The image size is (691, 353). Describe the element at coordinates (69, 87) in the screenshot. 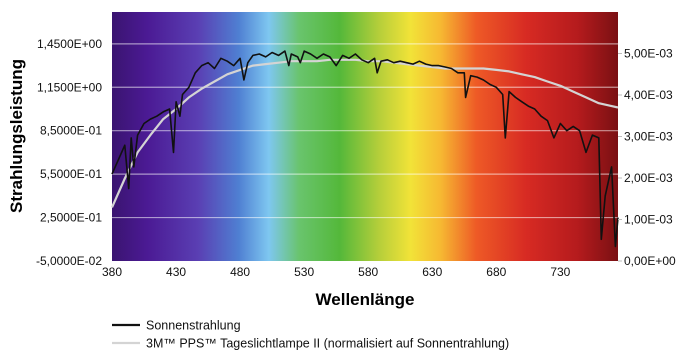

I see `y-left-tick-label: 1,1500E+00` at that location.